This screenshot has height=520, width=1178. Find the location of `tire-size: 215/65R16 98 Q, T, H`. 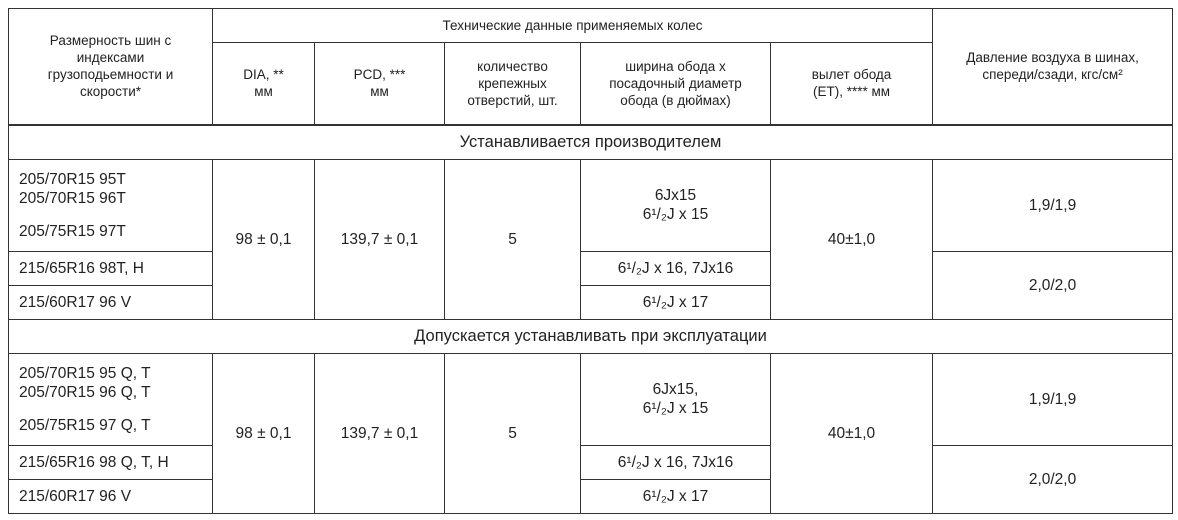

tire-size: 215/65R16 98 Q, T, H is located at coordinates (110, 462).